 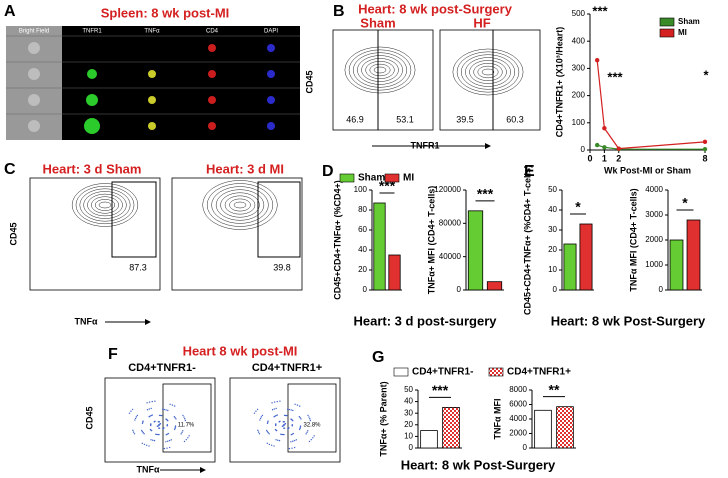 I want to click on y-tick-label: 6000, so click(x=518, y=404).